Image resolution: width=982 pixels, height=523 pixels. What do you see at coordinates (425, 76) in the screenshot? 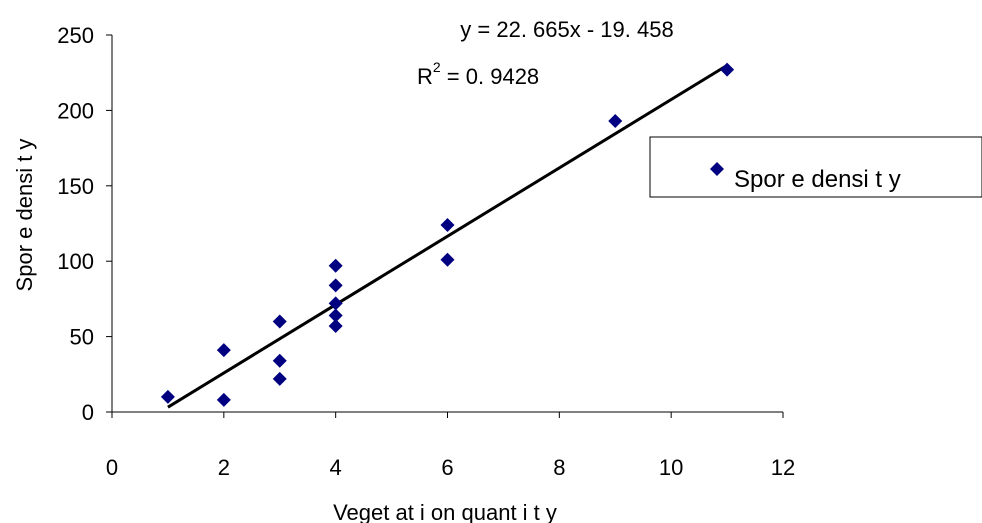
I see `r2-prefix: R` at bounding box center [425, 76].